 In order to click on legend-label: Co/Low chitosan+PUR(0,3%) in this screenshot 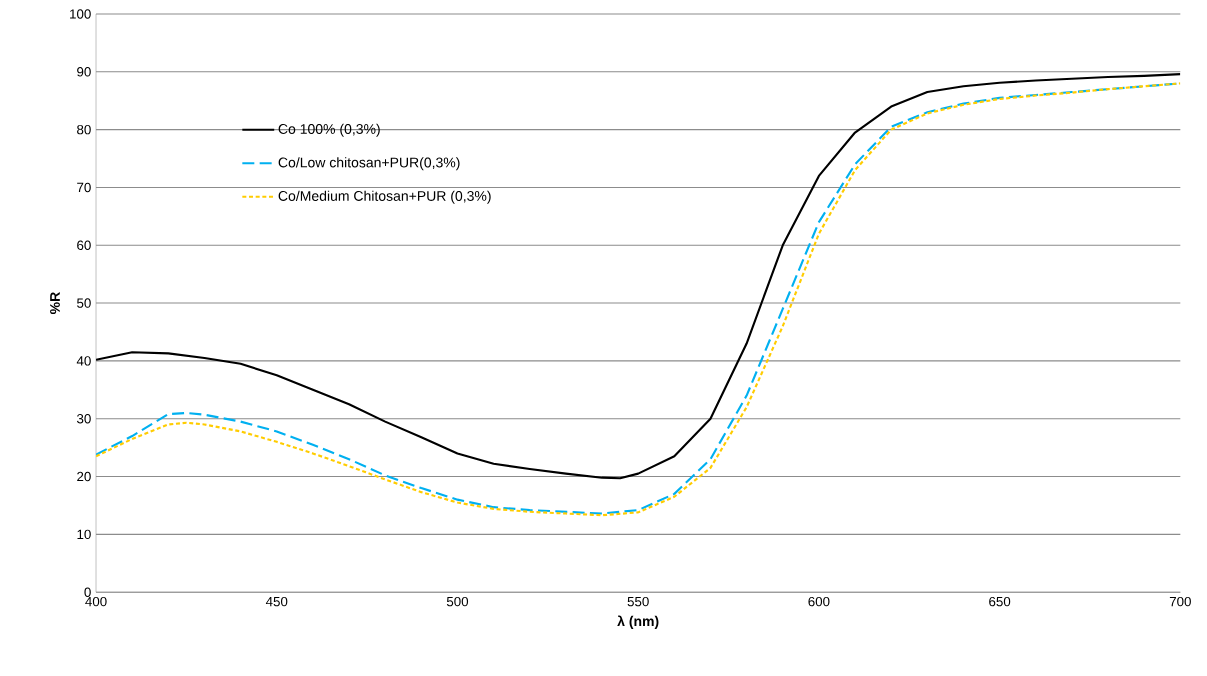, I will do `click(369, 164)`.